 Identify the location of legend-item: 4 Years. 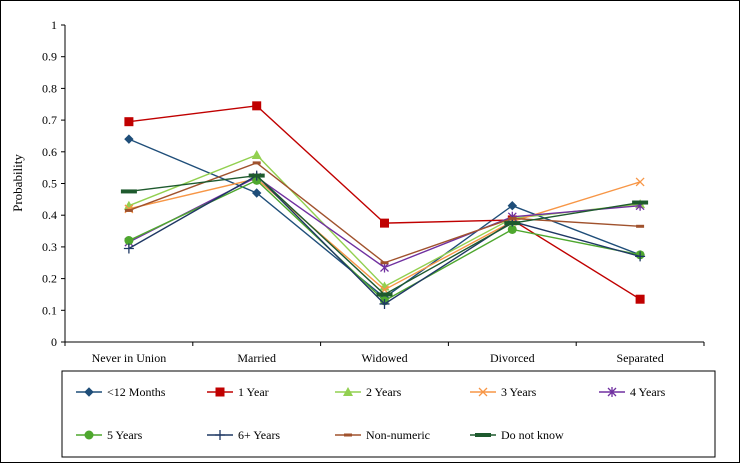
(632, 392).